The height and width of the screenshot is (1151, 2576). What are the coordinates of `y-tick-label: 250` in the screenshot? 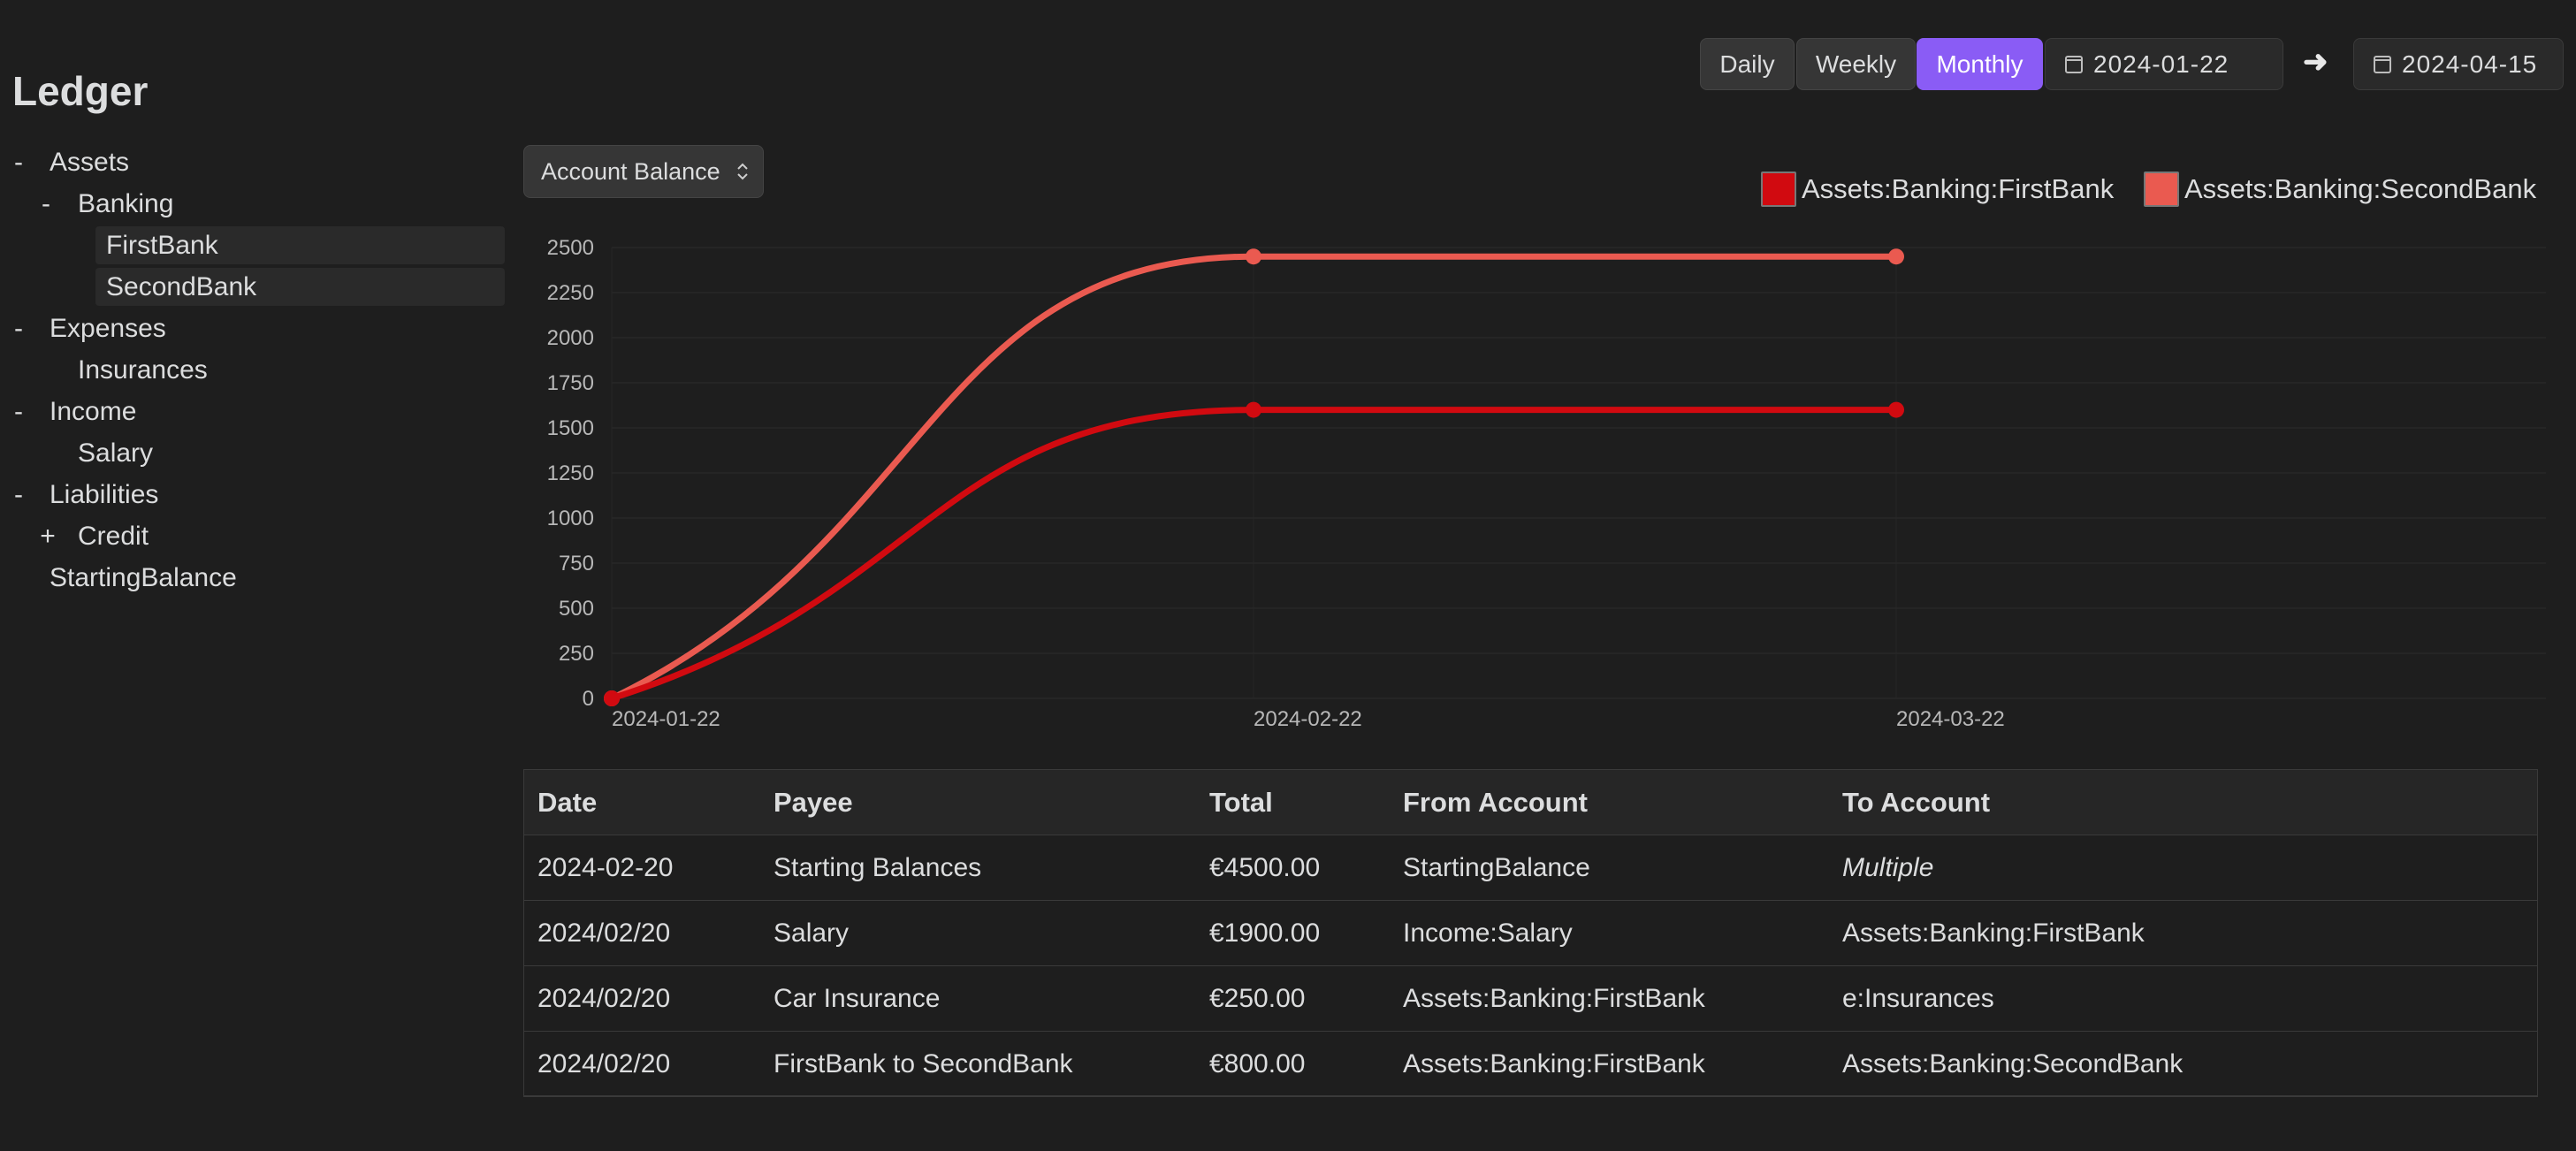 It's located at (576, 654).